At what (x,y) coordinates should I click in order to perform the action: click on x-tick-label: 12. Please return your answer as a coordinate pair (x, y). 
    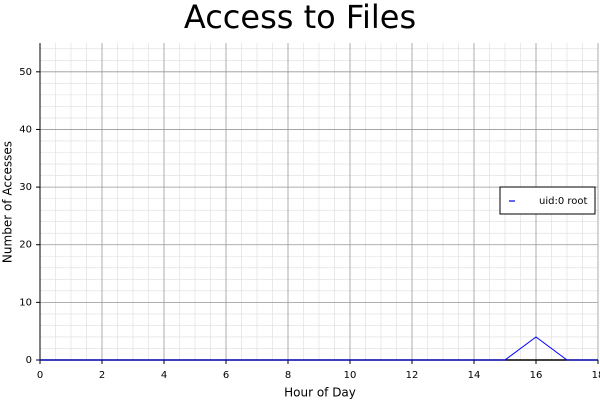
    Looking at the image, I should click on (412, 375).